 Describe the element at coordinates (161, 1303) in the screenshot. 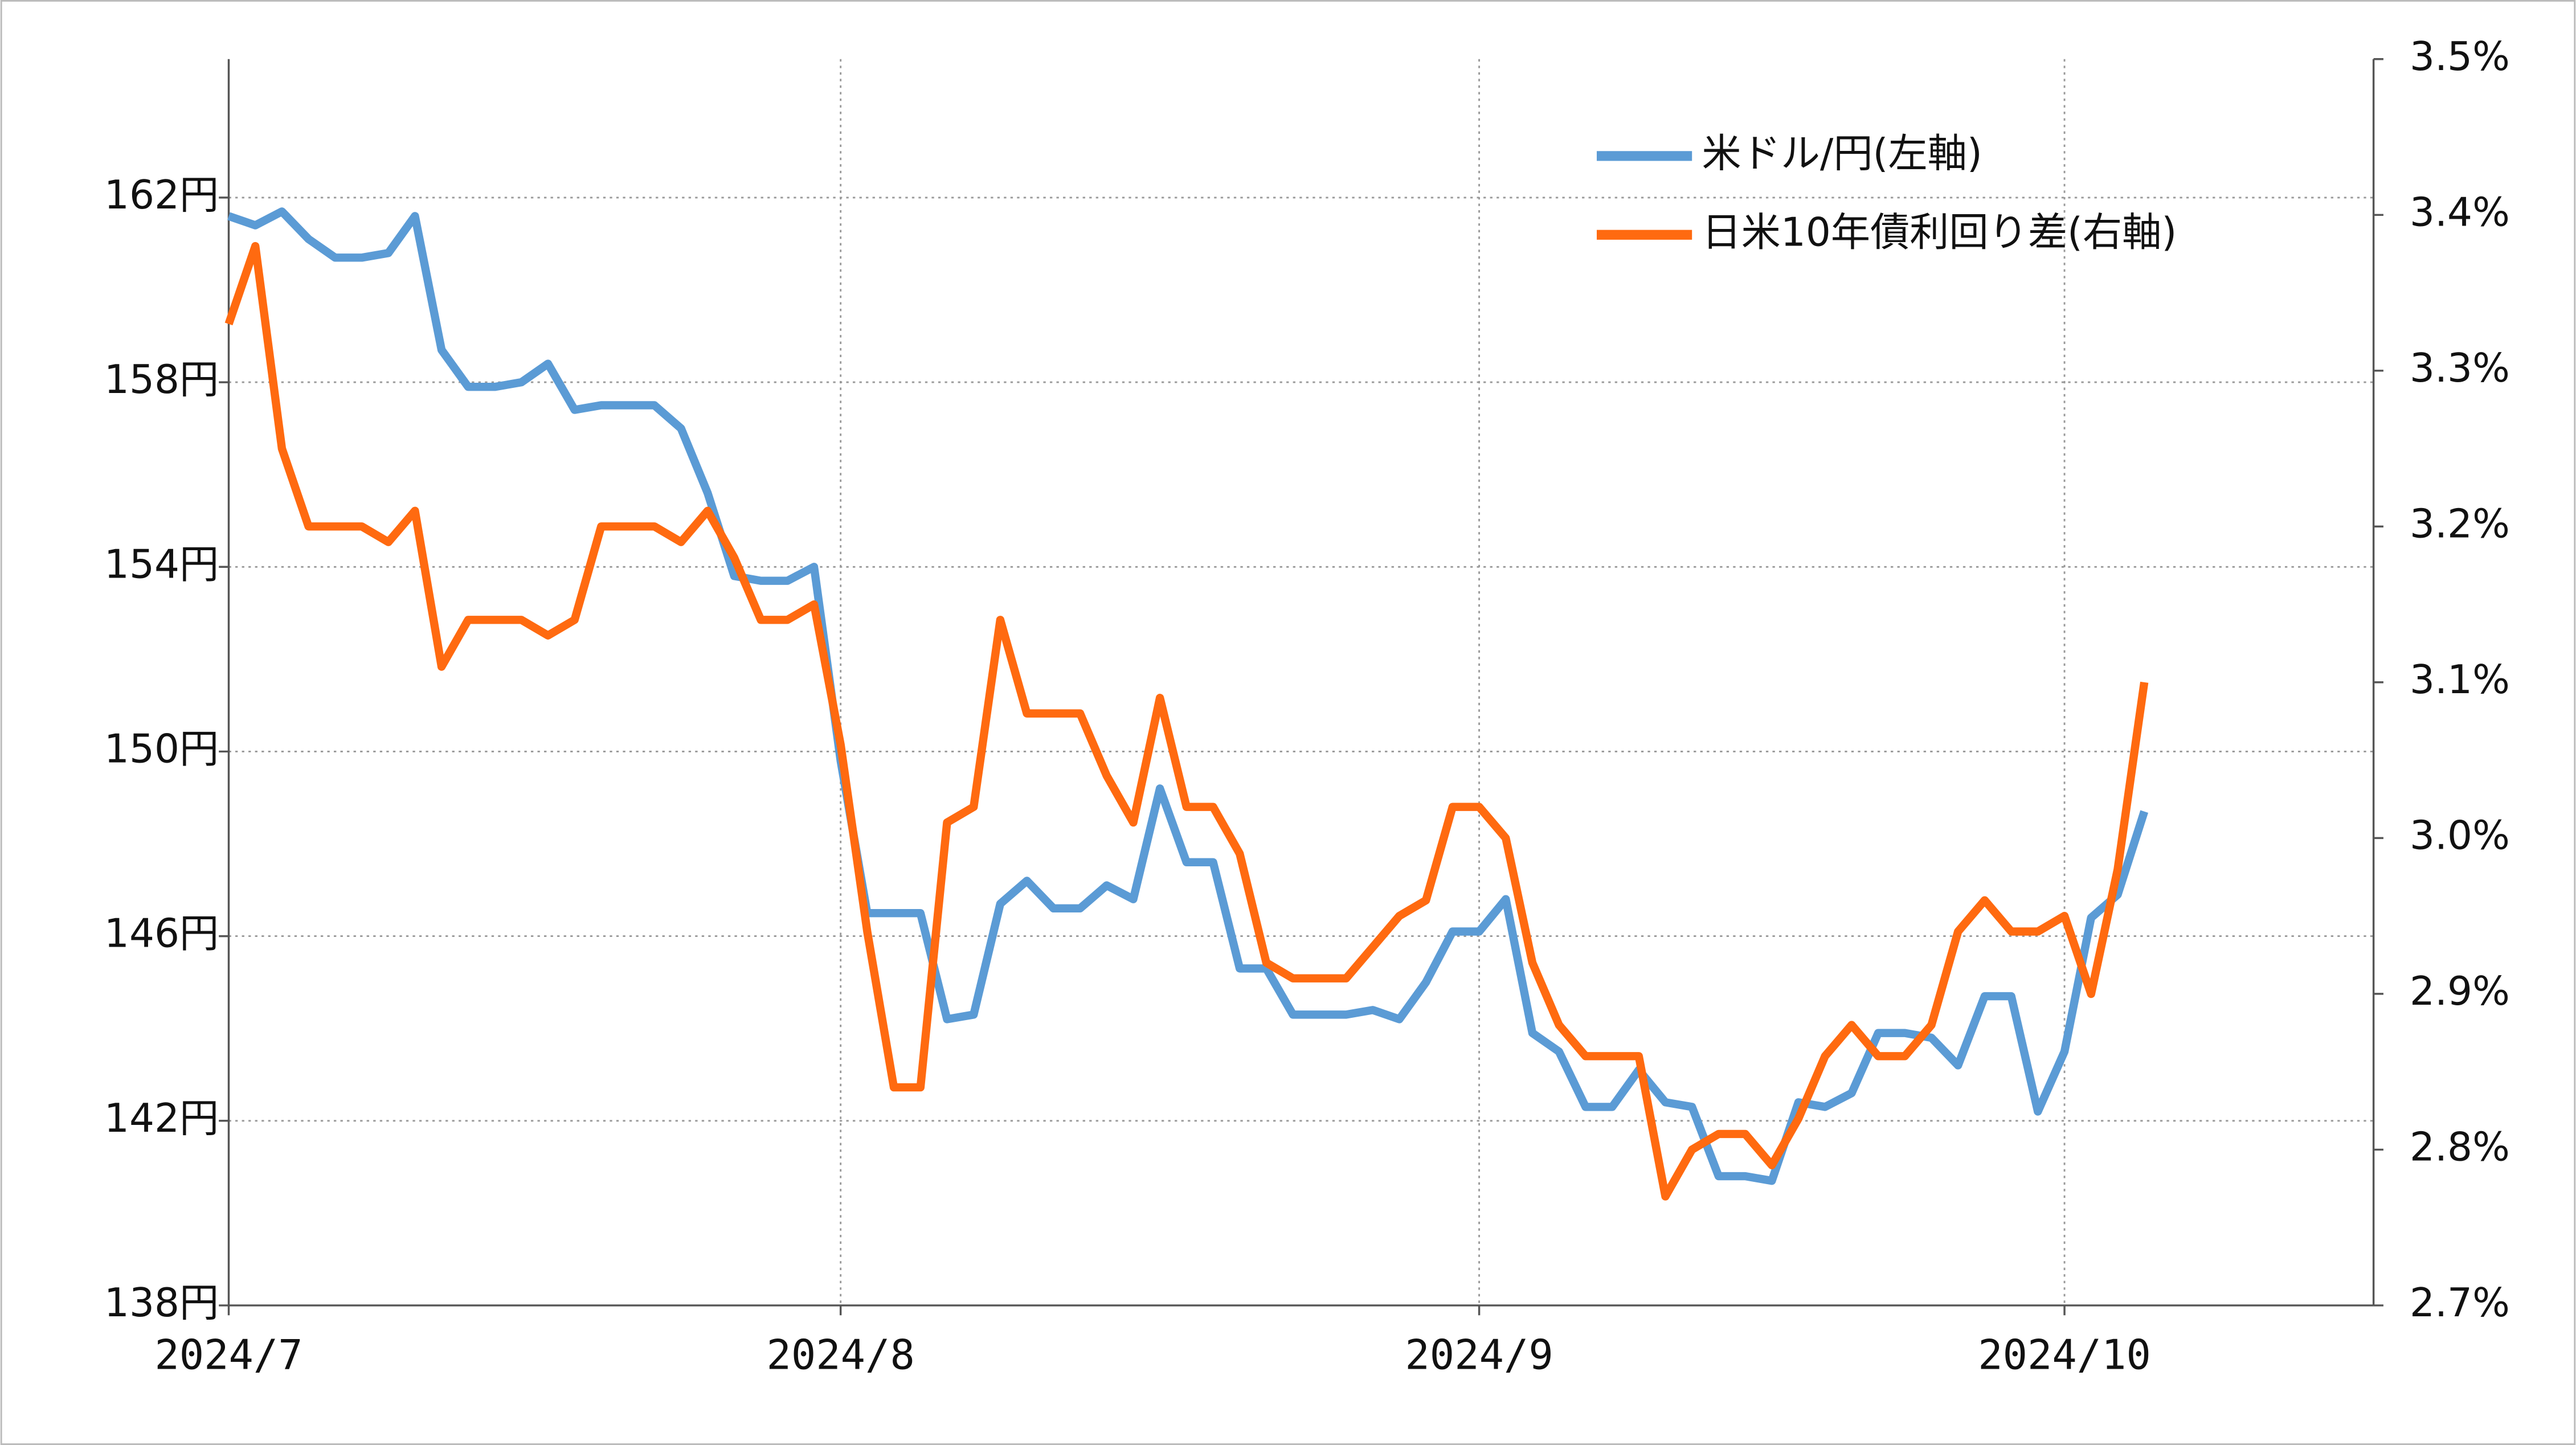

I see `y-tick-label: 138円` at that location.